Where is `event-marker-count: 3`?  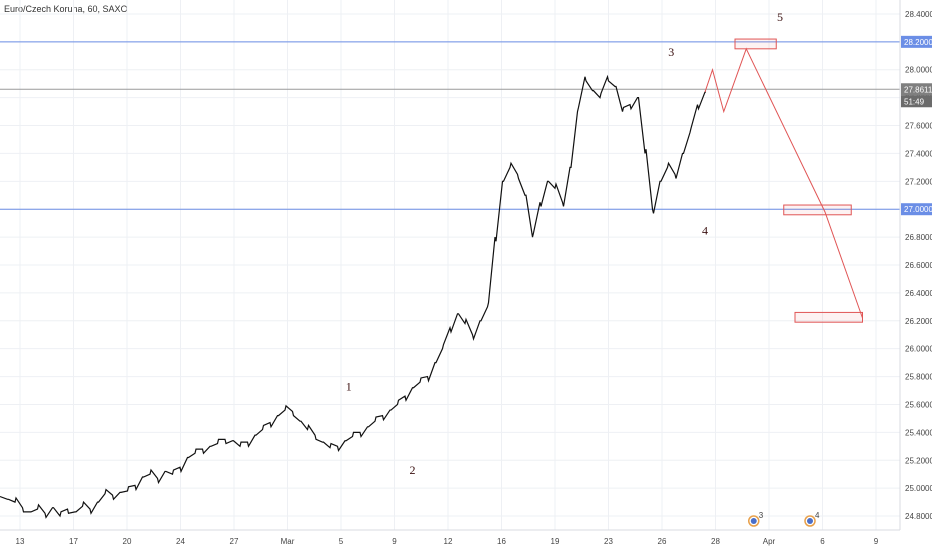
event-marker-count: 3 is located at coordinates (761, 515).